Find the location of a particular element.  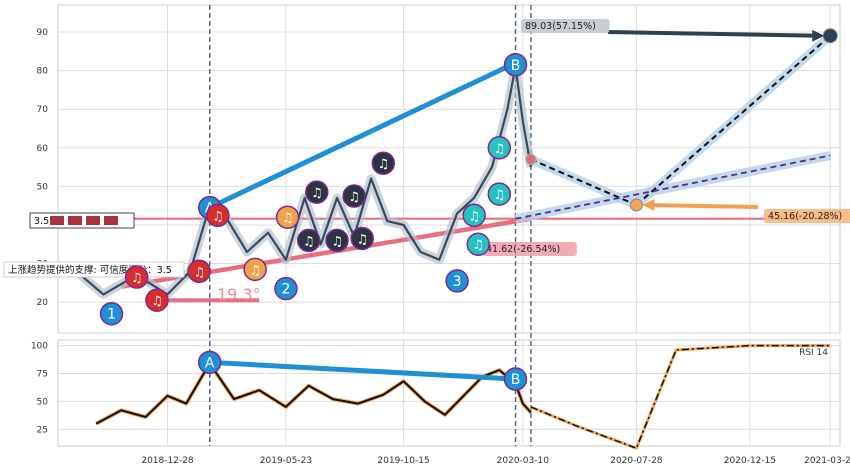

rsi-legend-label: RSI 14 is located at coordinates (813, 353).